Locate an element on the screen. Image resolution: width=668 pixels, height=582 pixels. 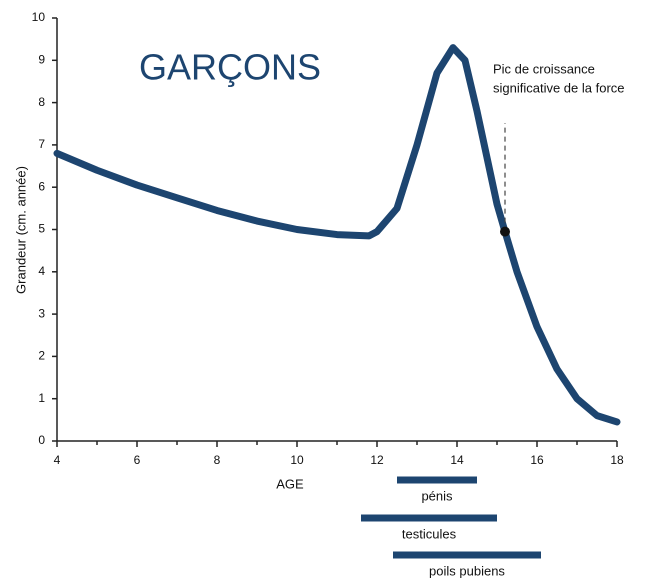
x-tick-label: 18 is located at coordinates (617, 460).